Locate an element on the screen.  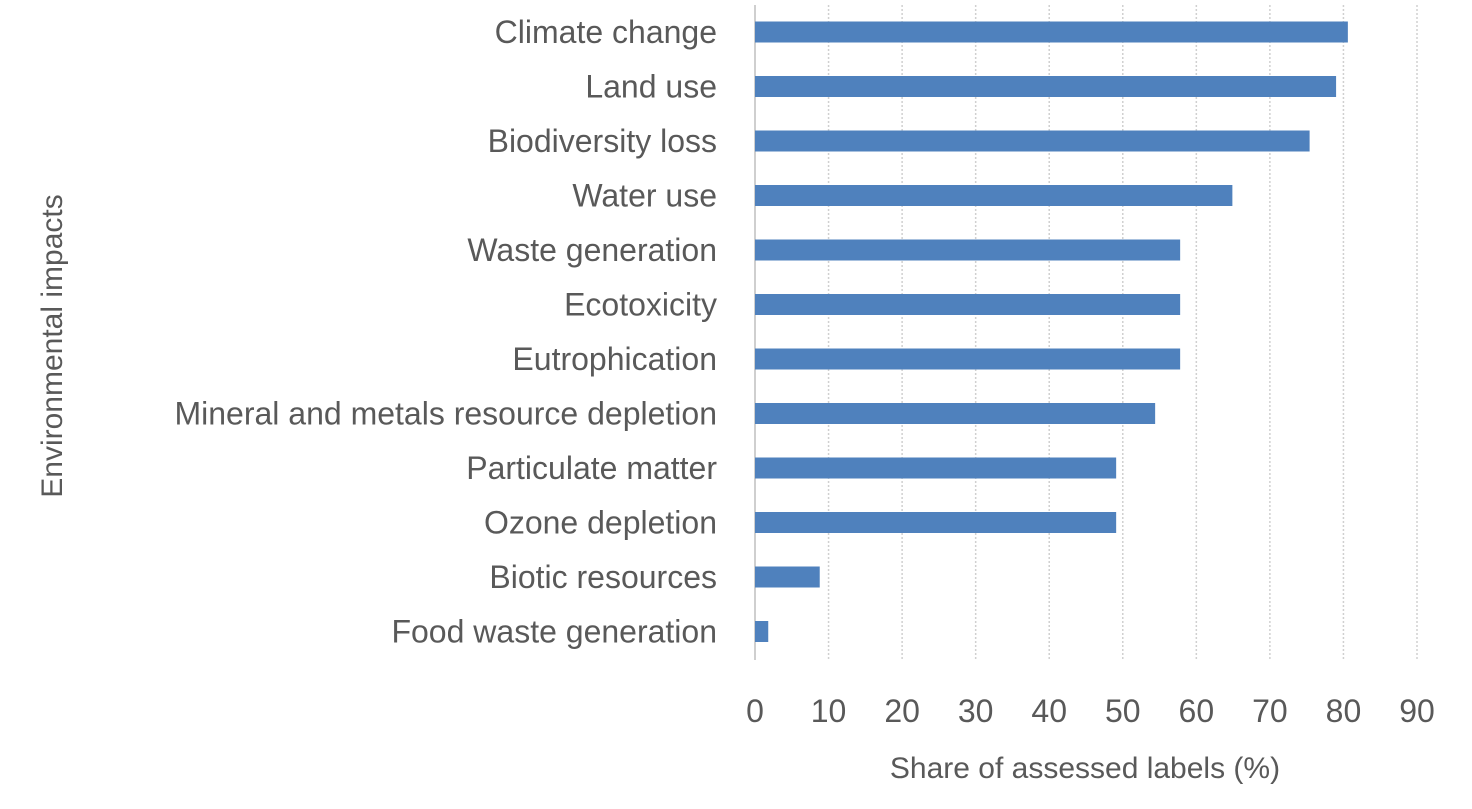
category-label: Climate change is located at coordinates (606, 32).